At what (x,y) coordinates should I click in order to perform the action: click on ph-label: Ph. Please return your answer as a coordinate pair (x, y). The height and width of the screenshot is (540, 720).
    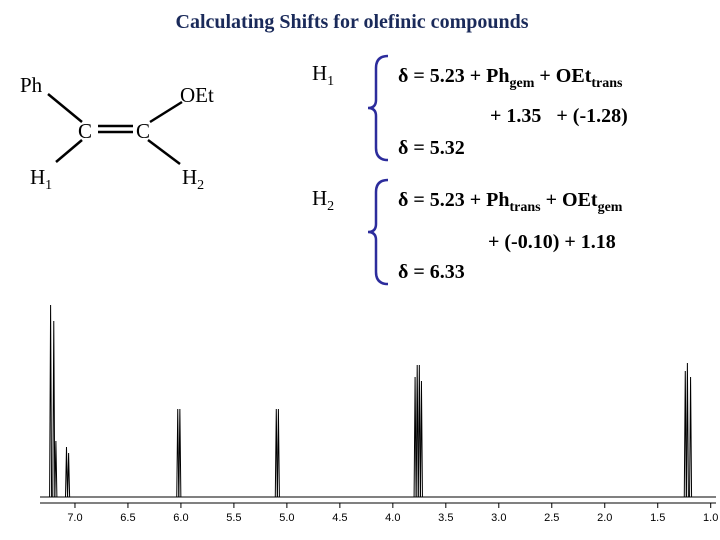
    Looking at the image, I should click on (31, 85).